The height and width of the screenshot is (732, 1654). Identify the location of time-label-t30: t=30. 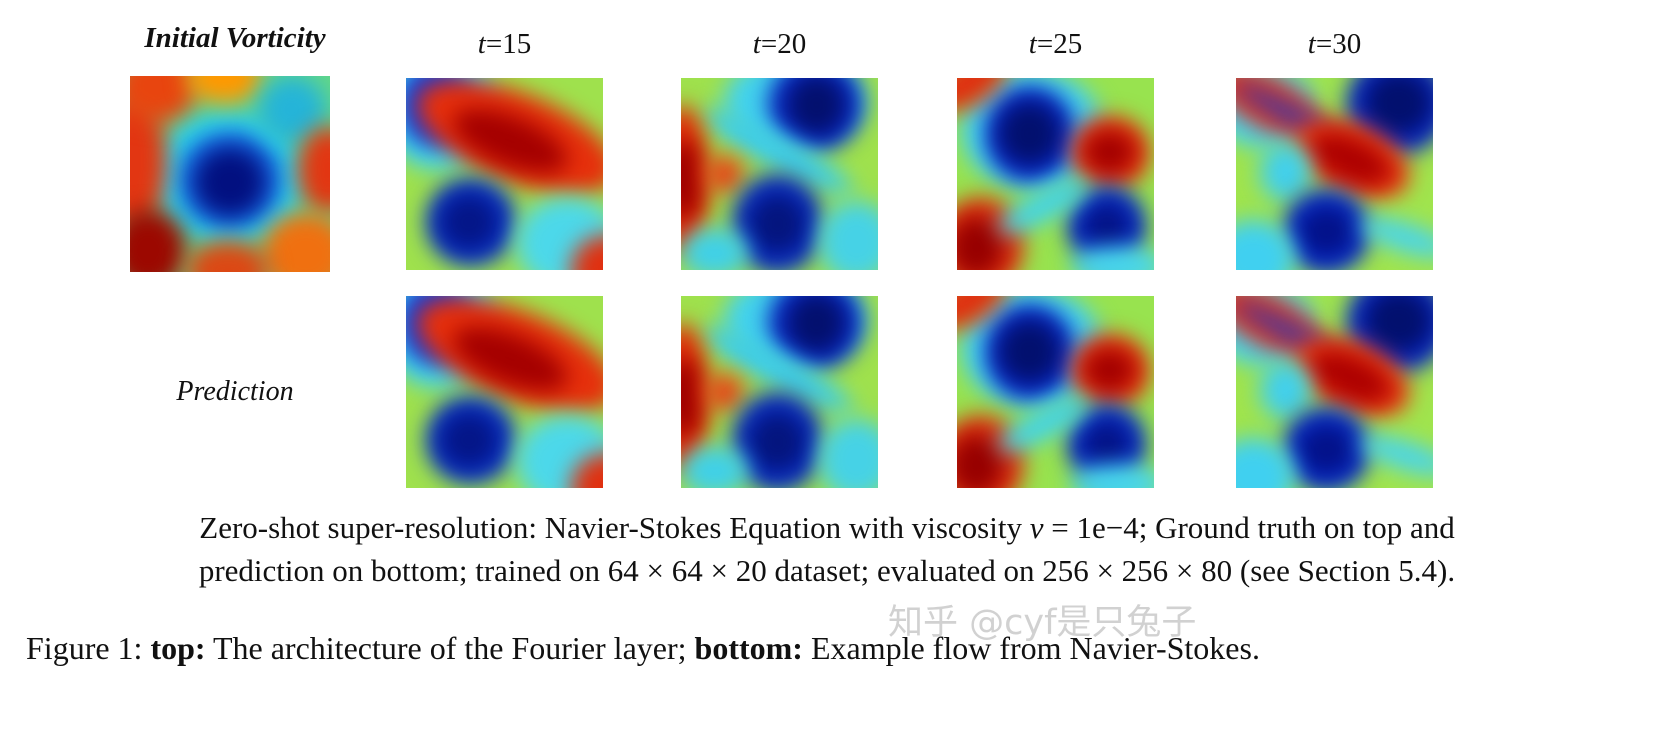
(1334, 44).